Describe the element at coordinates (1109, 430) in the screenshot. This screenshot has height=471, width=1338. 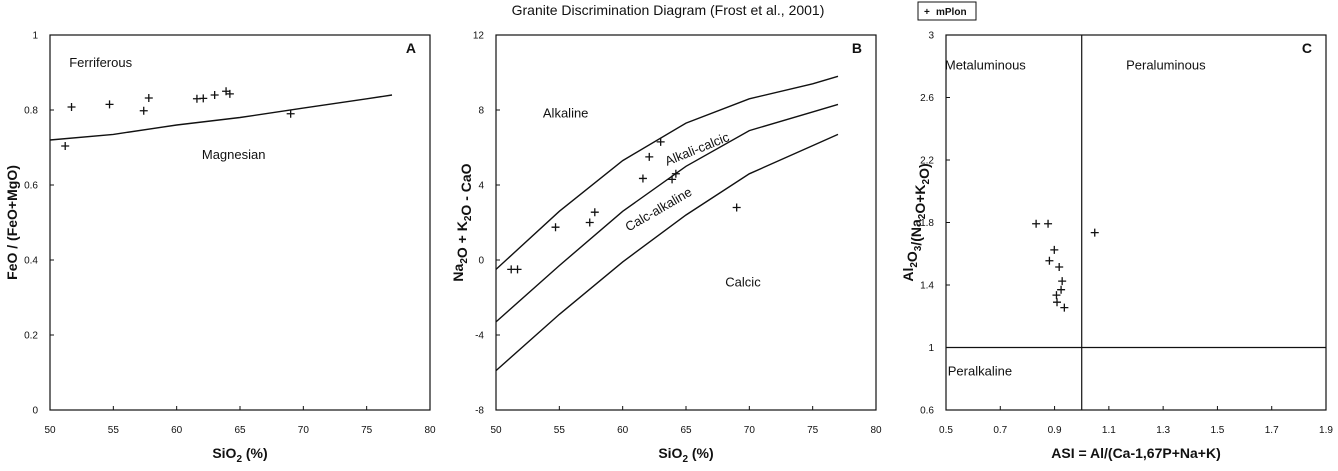
I see `x-tick-label: 1.1` at that location.